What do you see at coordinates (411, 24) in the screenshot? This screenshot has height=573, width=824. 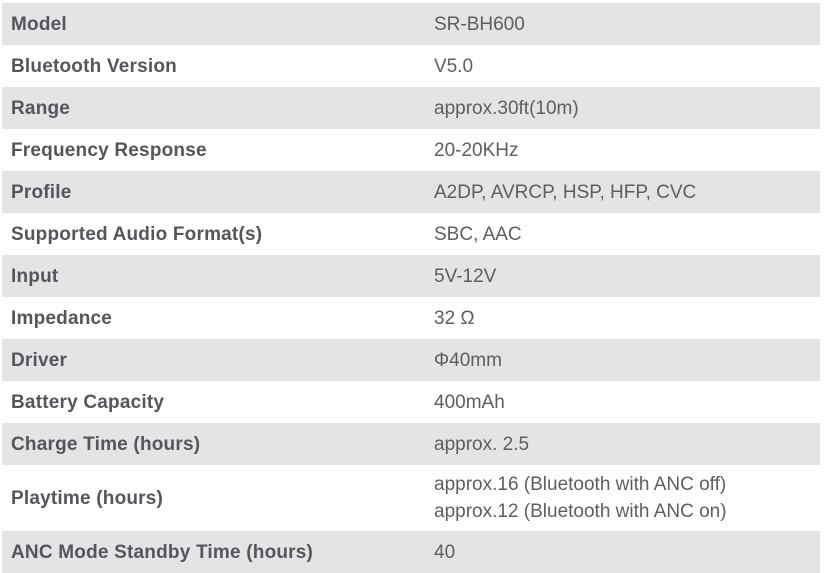 I see `spec-table-row: Model SR-BH600` at bounding box center [411, 24].